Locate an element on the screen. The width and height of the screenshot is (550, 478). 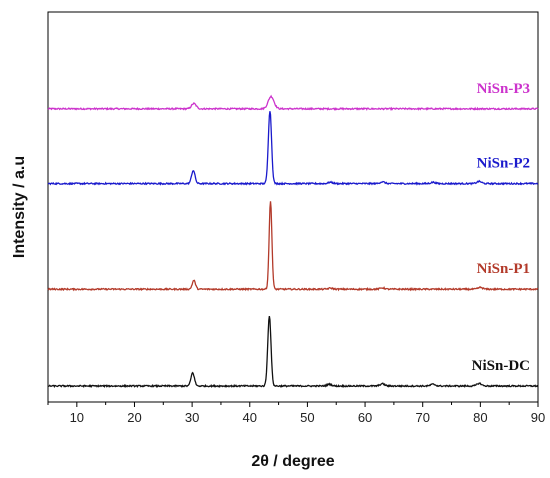
series-label-nisn-p2: NiSn-P2 is located at coordinates (503, 164).